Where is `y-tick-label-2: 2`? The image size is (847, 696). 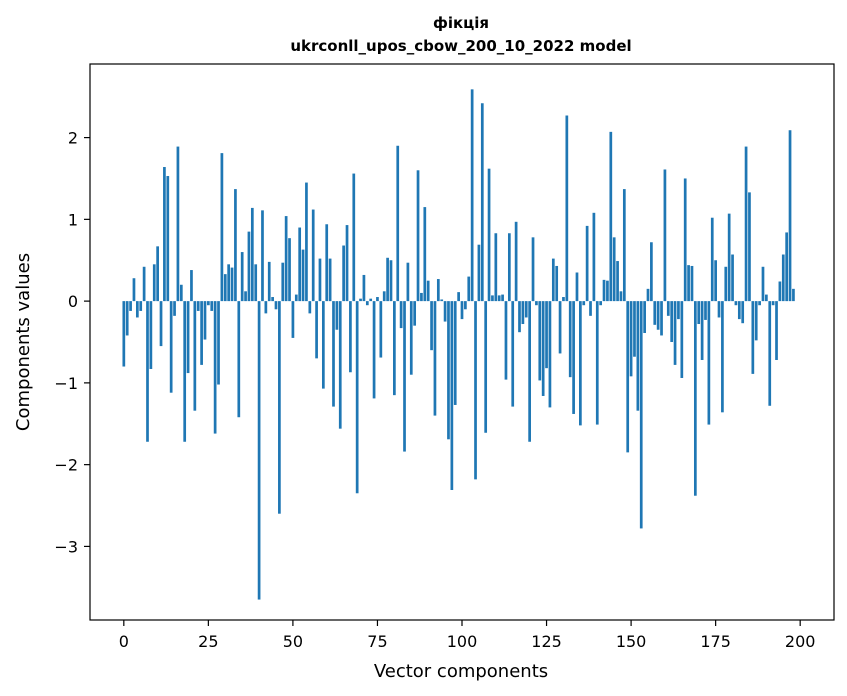
y-tick-label-2: 2 is located at coordinates (73, 138).